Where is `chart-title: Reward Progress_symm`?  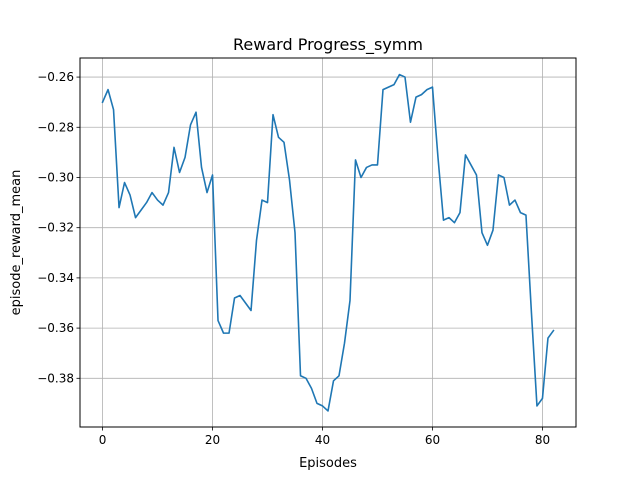 chart-title: Reward Progress_symm is located at coordinates (328, 45).